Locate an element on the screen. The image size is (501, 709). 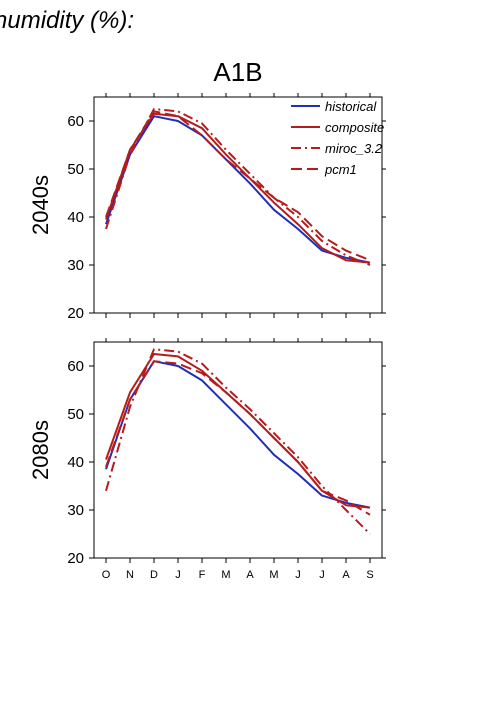
x-tick-label: S is located at coordinates (369, 575).